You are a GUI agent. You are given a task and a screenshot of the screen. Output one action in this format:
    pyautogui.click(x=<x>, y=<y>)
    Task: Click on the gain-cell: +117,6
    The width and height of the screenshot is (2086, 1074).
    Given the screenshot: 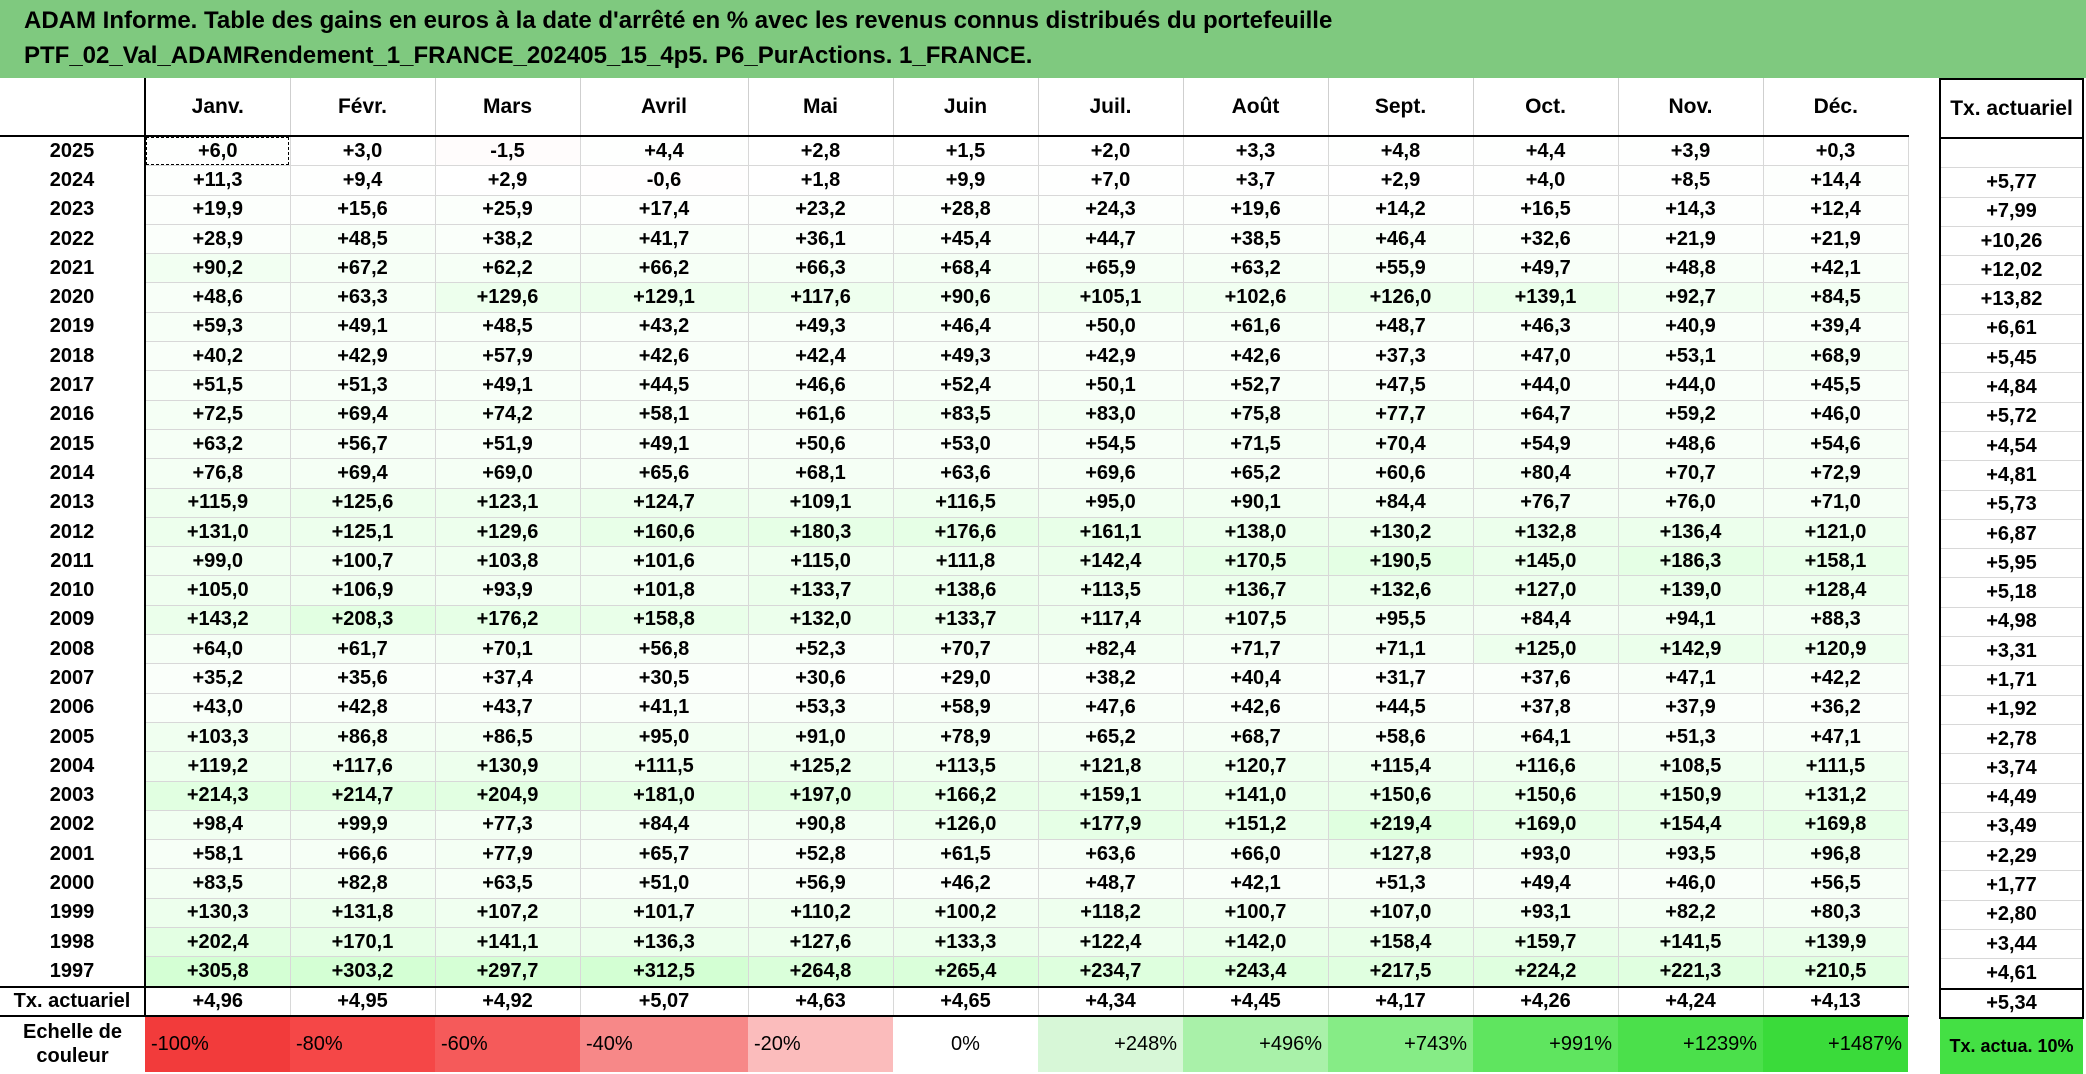 What is the action you would take?
    pyautogui.click(x=821, y=297)
    